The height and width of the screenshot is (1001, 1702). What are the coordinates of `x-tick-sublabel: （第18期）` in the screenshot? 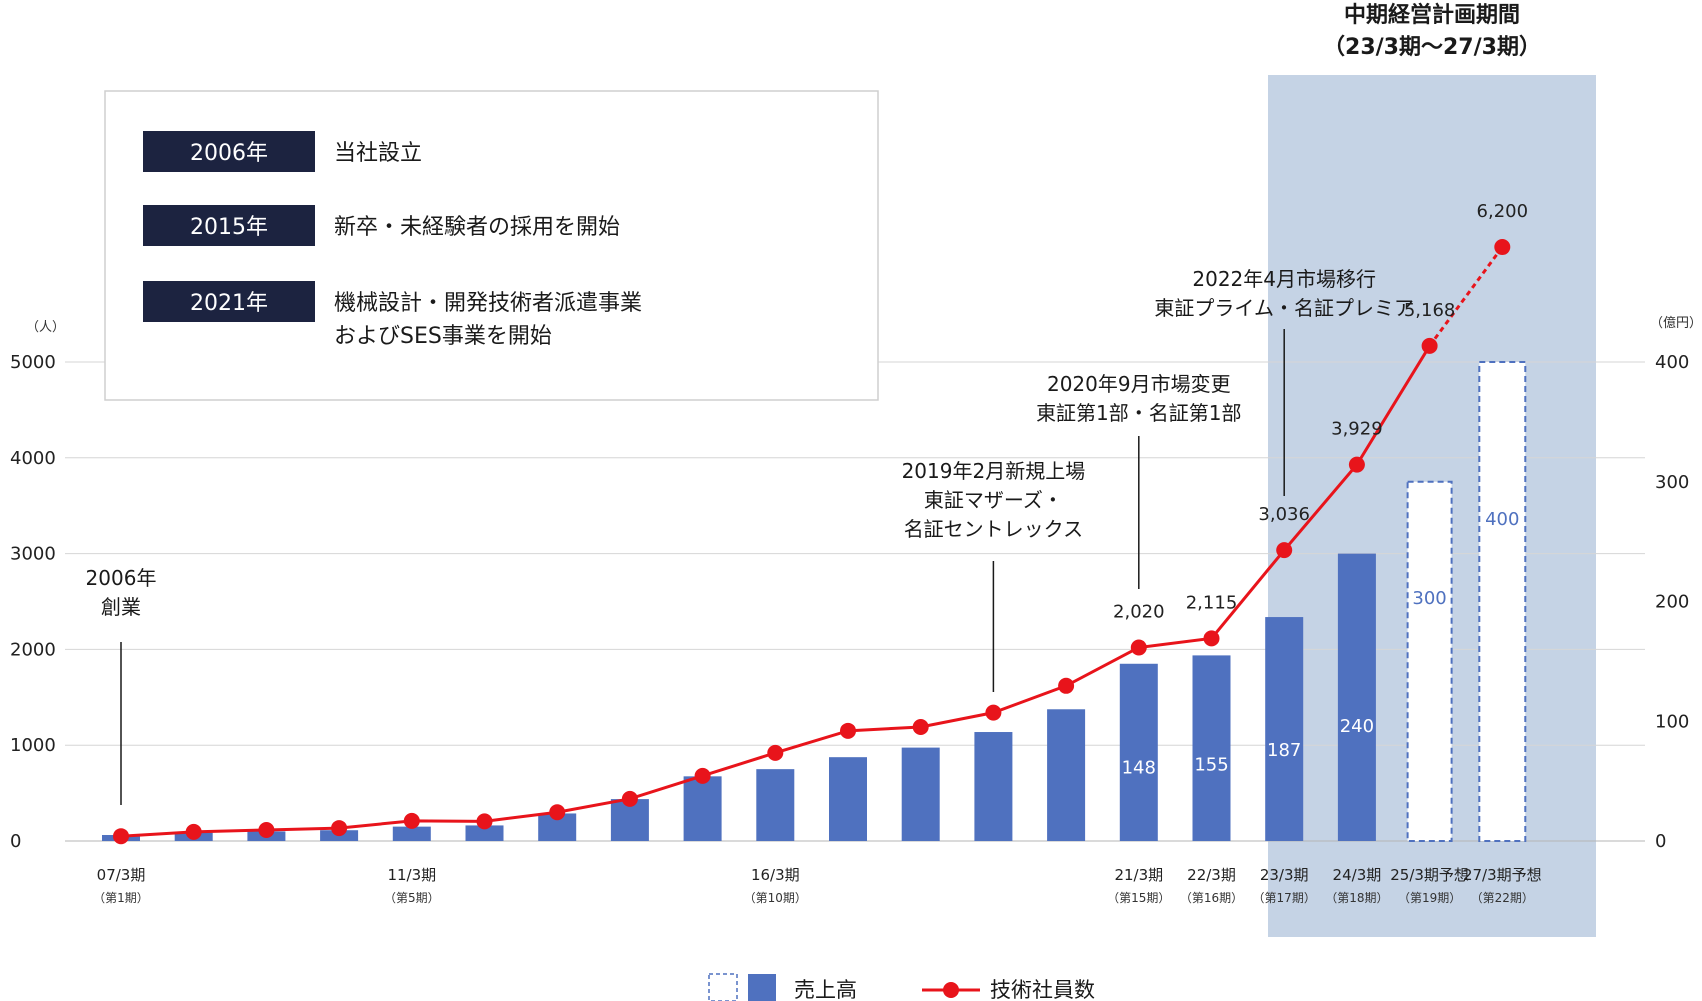 It's located at (1356, 898).